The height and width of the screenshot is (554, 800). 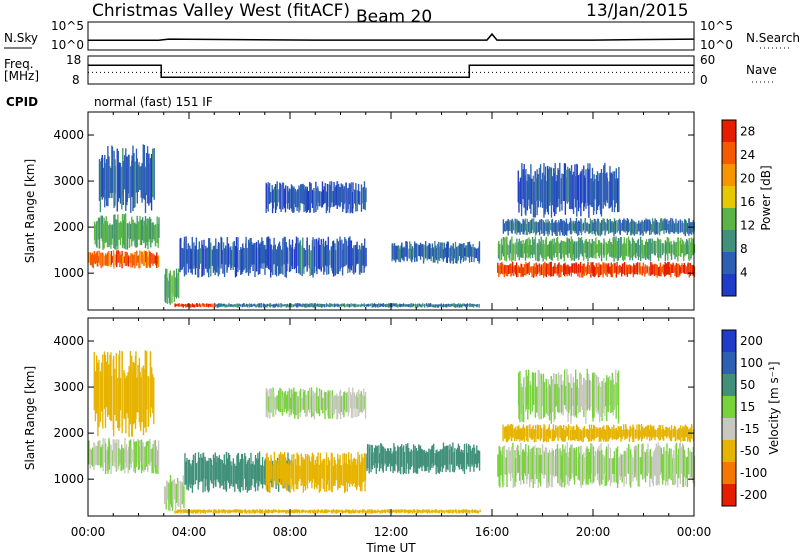 I want to click on sky-right-tick-top: 10^5, so click(x=716, y=26).